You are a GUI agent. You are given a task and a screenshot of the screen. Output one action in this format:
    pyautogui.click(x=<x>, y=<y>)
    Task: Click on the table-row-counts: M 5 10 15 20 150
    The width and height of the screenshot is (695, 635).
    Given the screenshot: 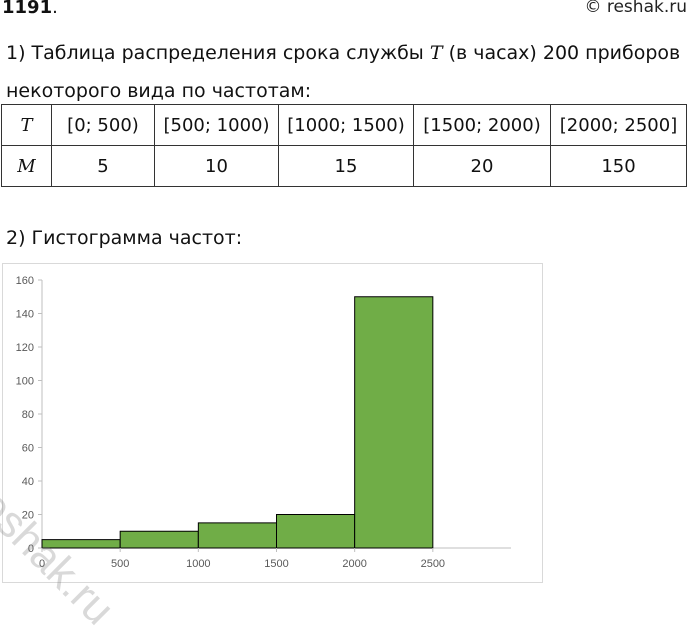 What is the action you would take?
    pyautogui.click(x=344, y=166)
    